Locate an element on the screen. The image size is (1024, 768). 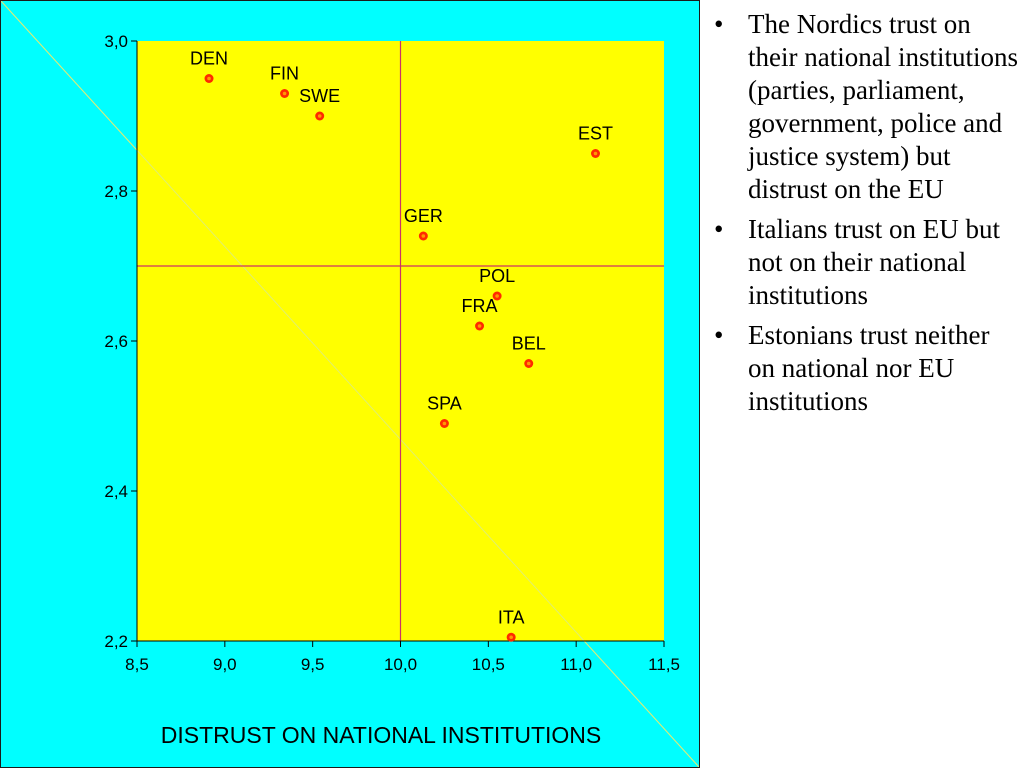
data-point-est: EST is located at coordinates (595, 141).